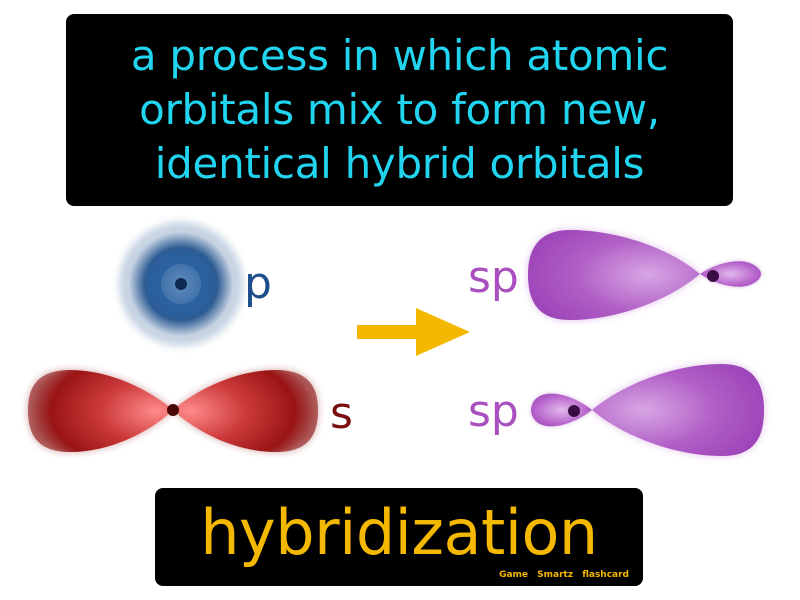  I want to click on term-word: hybridization, so click(399, 532).